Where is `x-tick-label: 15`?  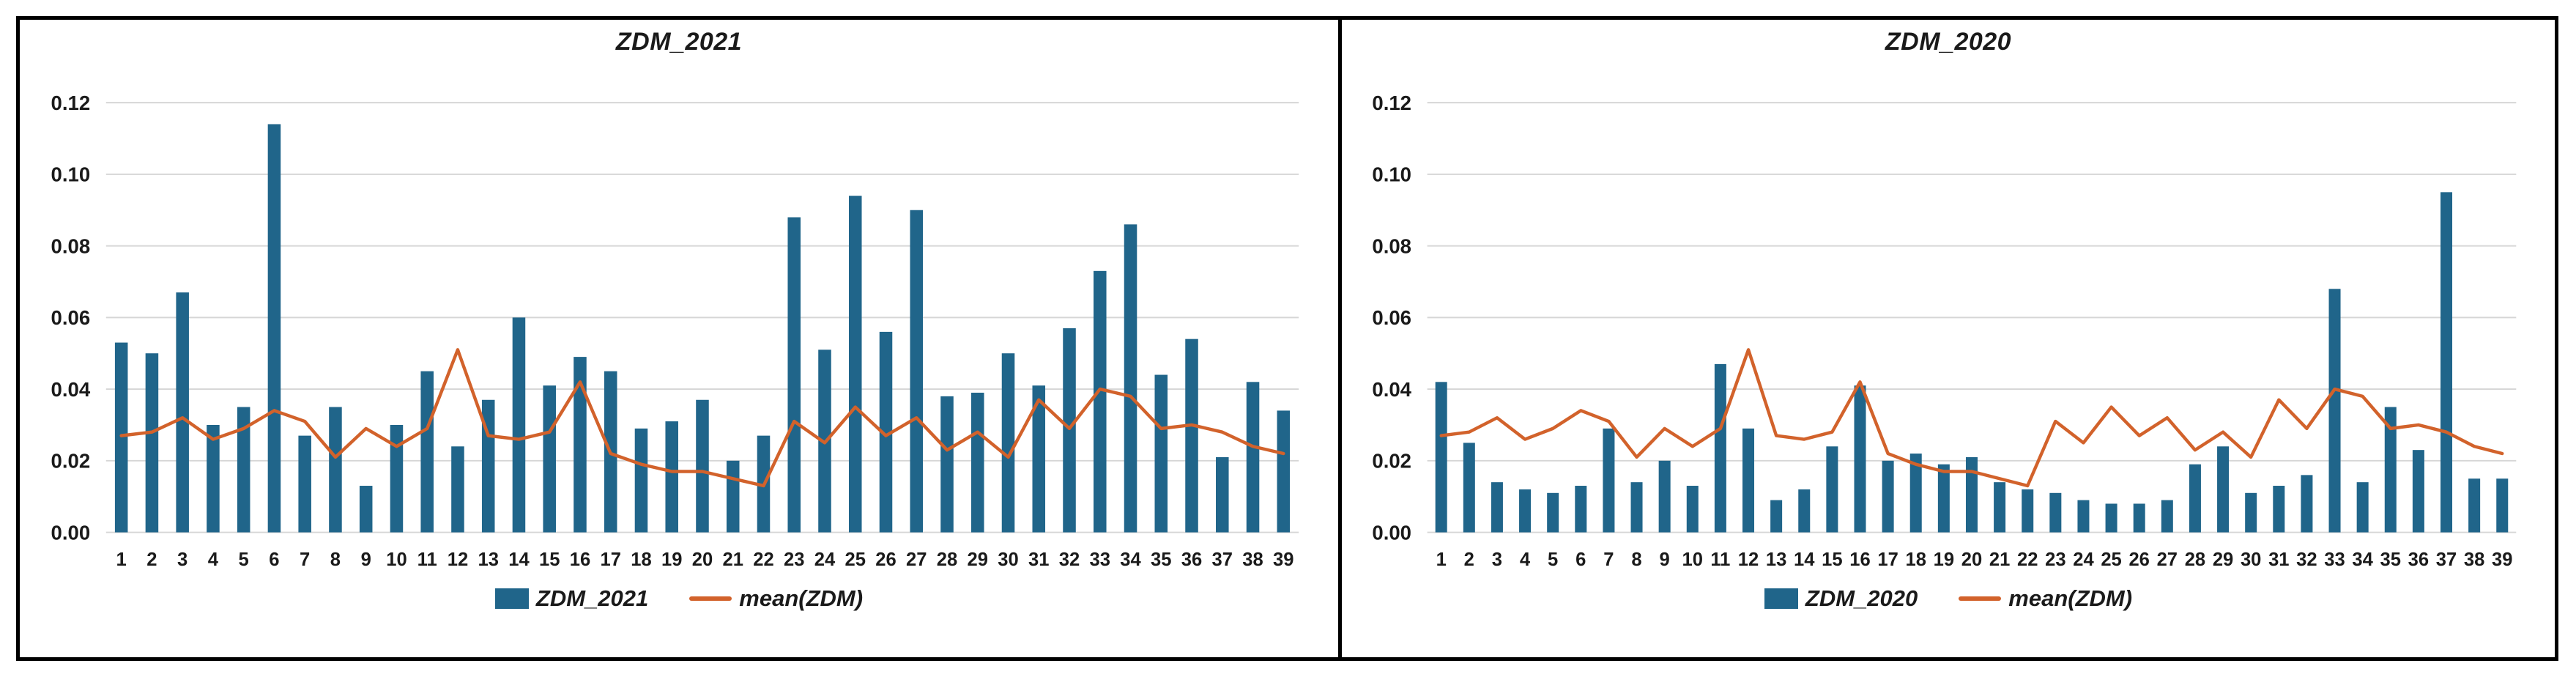 x-tick-label: 15 is located at coordinates (1832, 560).